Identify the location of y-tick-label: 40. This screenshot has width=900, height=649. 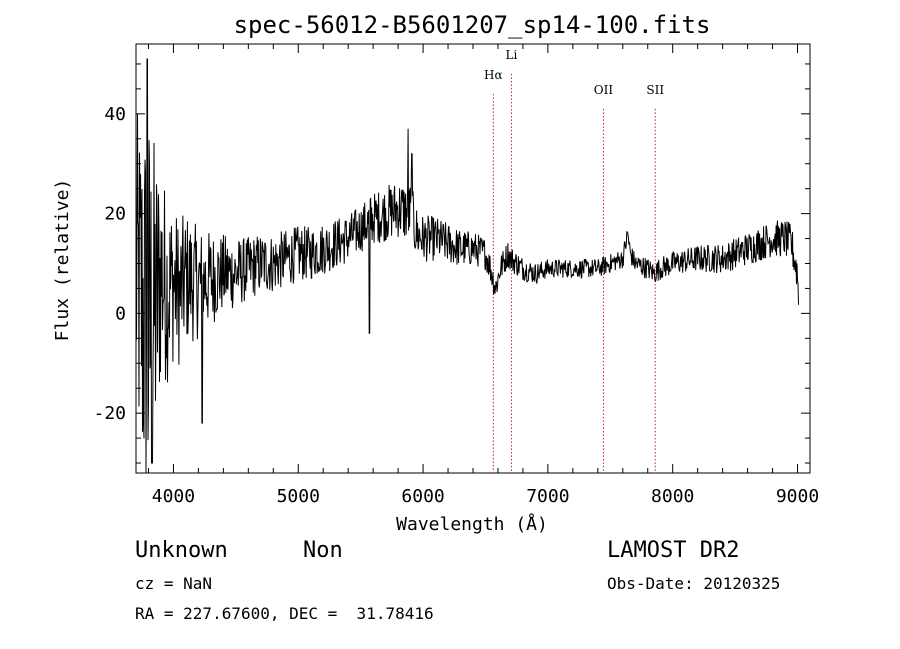
(115, 114).